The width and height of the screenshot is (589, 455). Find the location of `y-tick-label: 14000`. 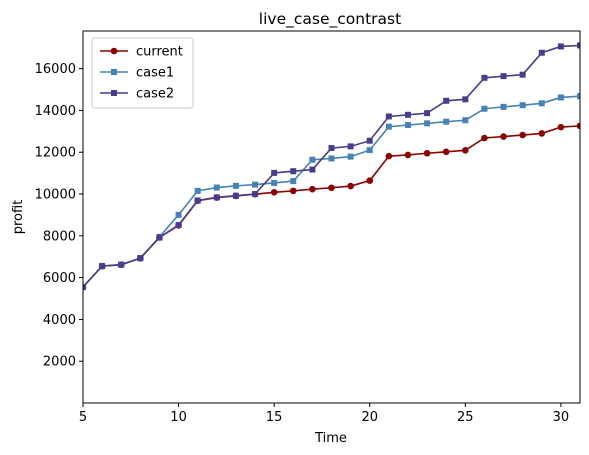

y-tick-label: 14000 is located at coordinates (55, 111).